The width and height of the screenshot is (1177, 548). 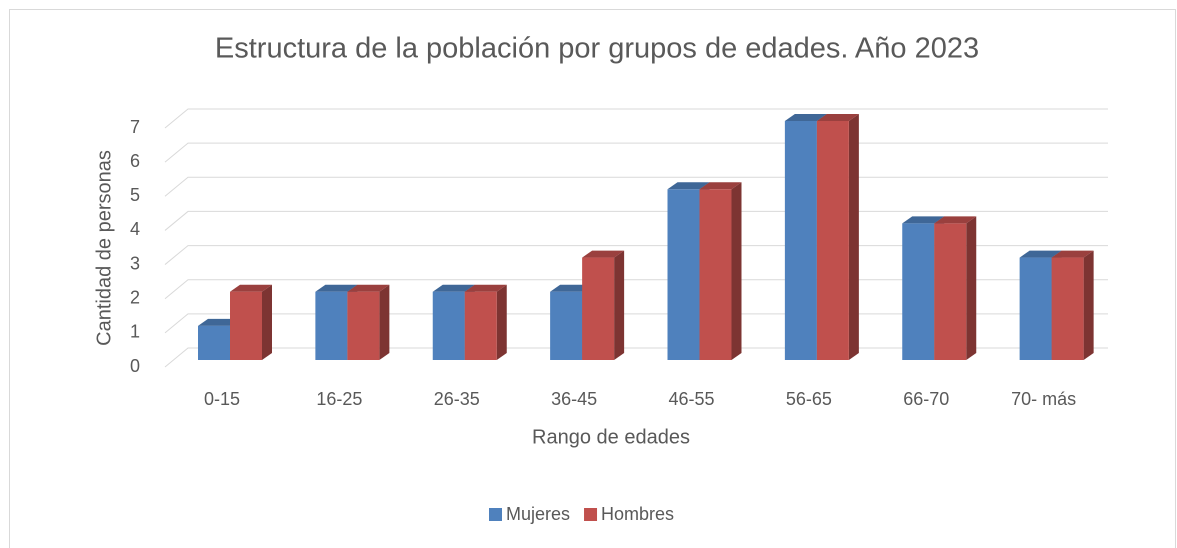 What do you see at coordinates (135, 332) in the screenshot?
I see `y-tick-label: 1` at bounding box center [135, 332].